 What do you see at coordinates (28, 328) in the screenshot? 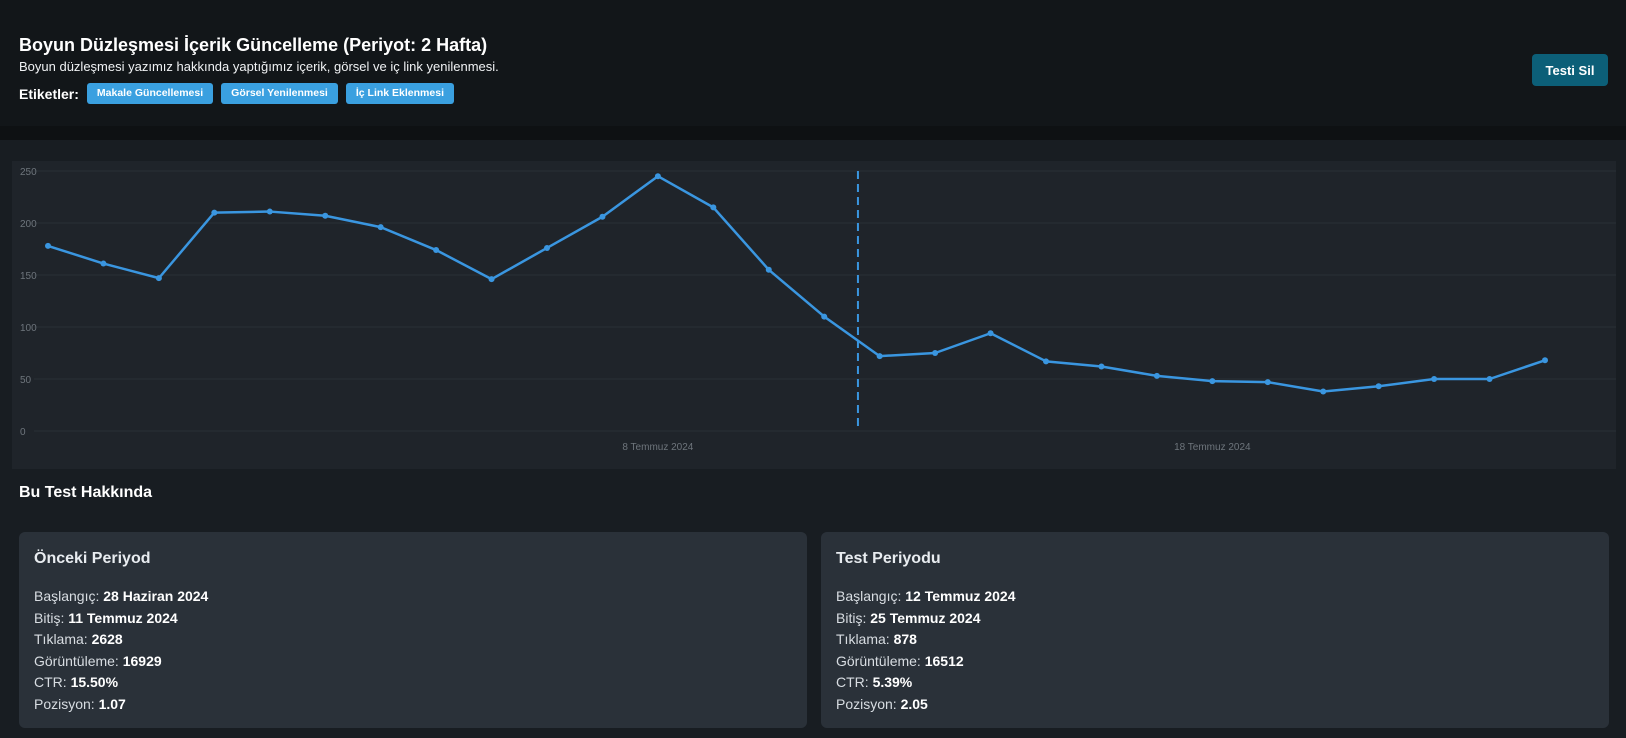
I see `y-tick-label: 100` at bounding box center [28, 328].